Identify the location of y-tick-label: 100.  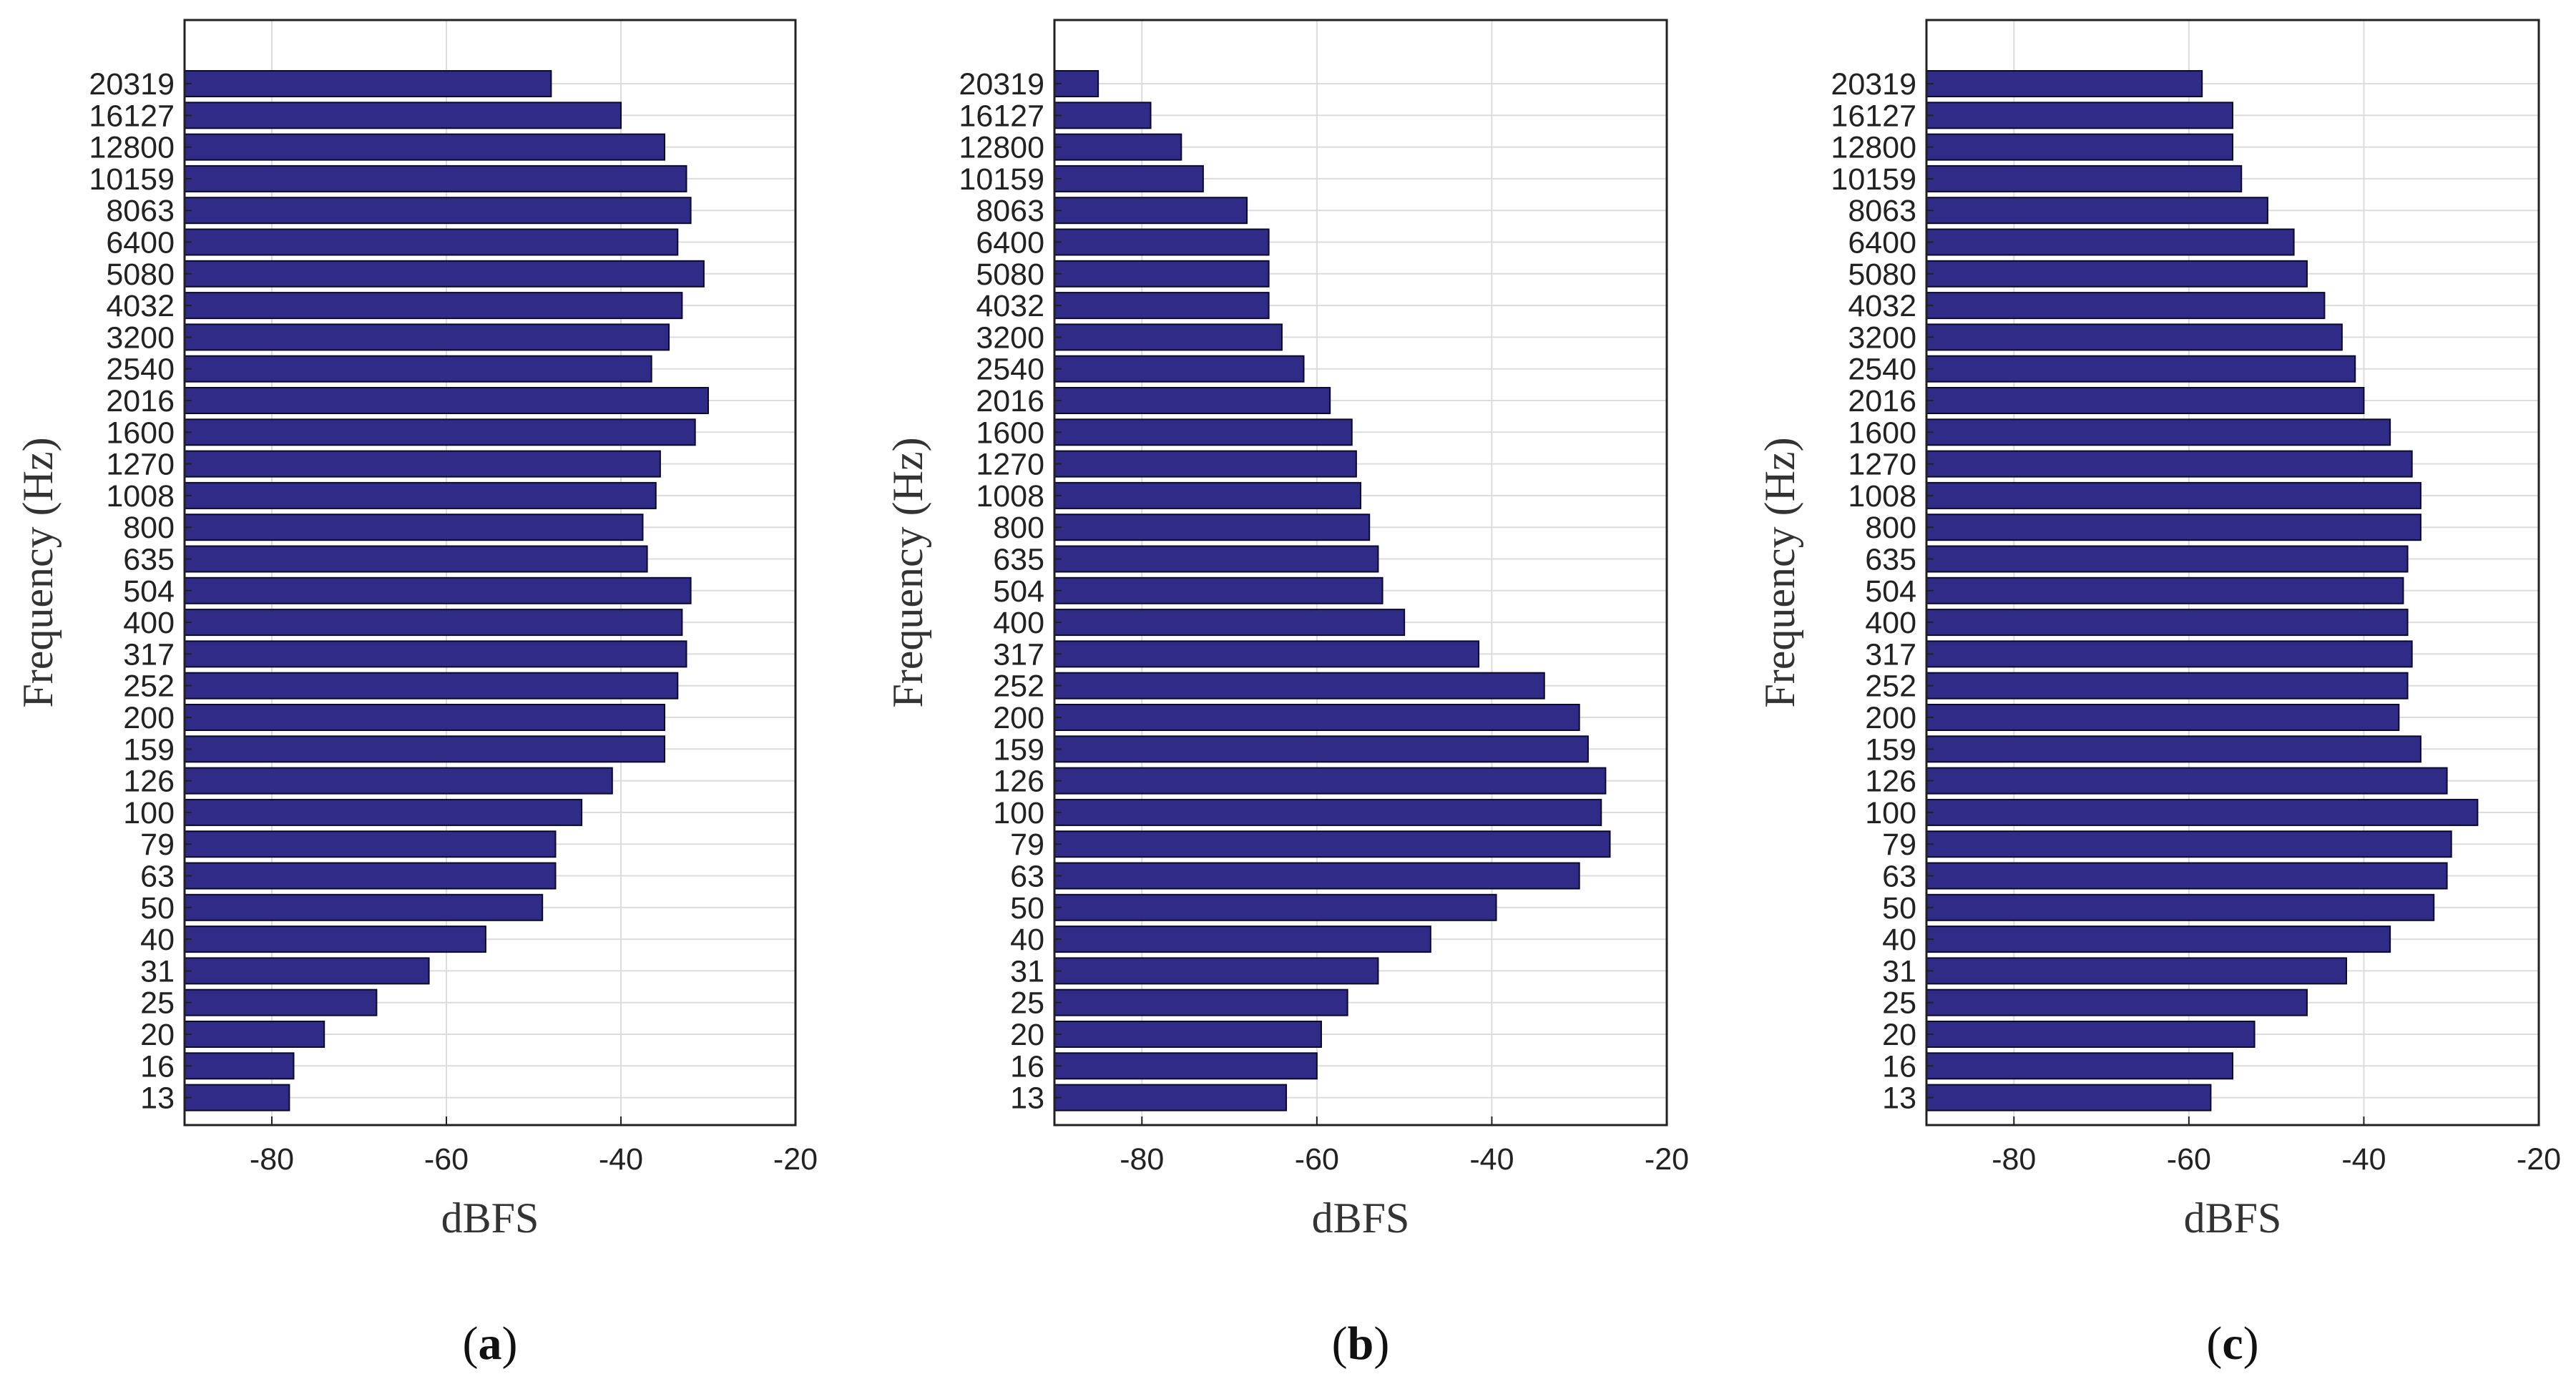
(1019, 813).